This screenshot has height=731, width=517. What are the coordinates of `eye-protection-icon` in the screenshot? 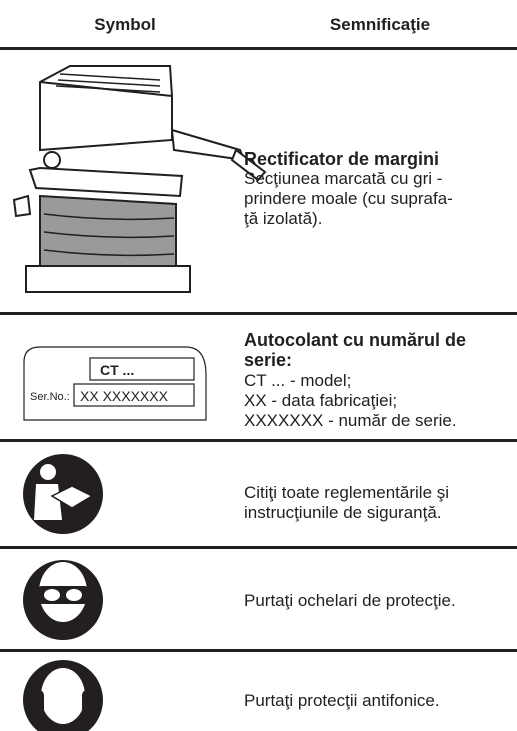 It's located at (63, 600).